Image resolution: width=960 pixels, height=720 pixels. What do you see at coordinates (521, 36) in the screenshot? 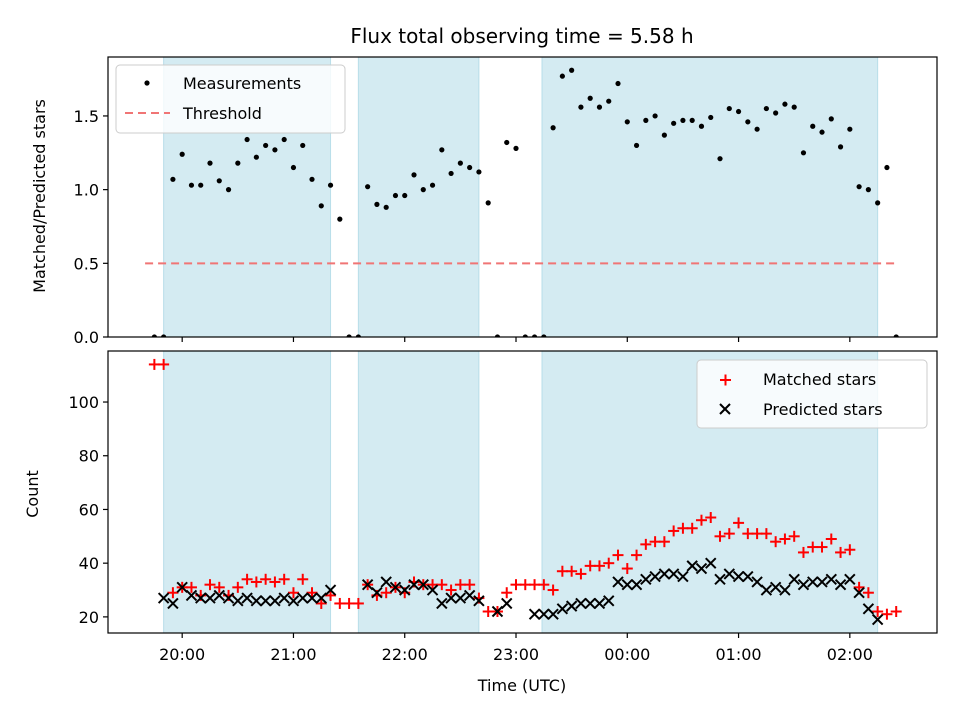
I see `chart-title: Flux total observing time = 5.58 h` at bounding box center [521, 36].